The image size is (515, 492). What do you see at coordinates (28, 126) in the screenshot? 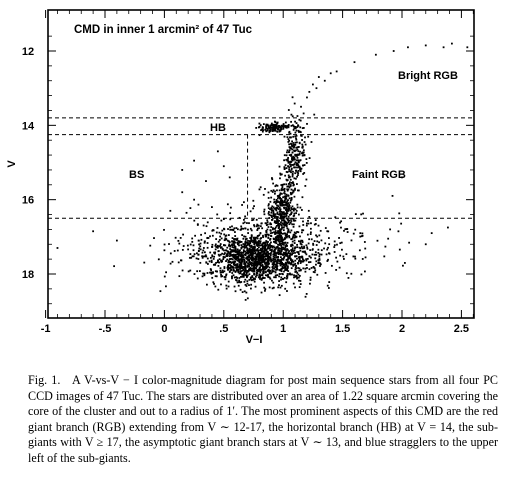
I see `y-tick-label: 14` at bounding box center [28, 126].